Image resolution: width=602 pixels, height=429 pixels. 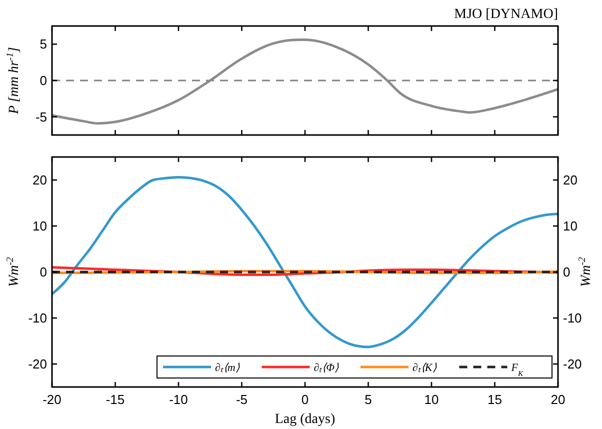 I want to click on x-tick-label: 15, so click(x=495, y=399).